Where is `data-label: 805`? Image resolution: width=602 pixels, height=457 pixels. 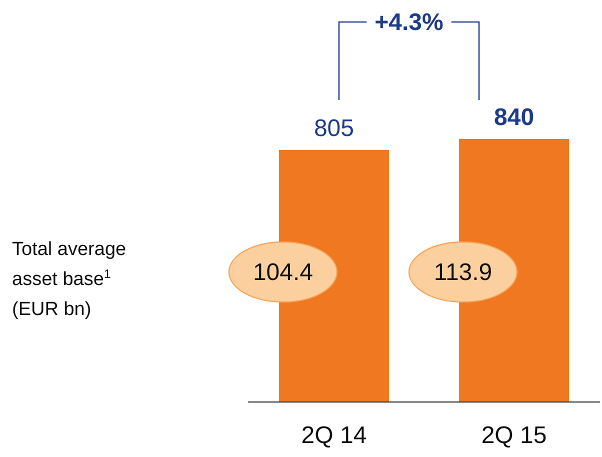
data-label: 805 is located at coordinates (334, 128).